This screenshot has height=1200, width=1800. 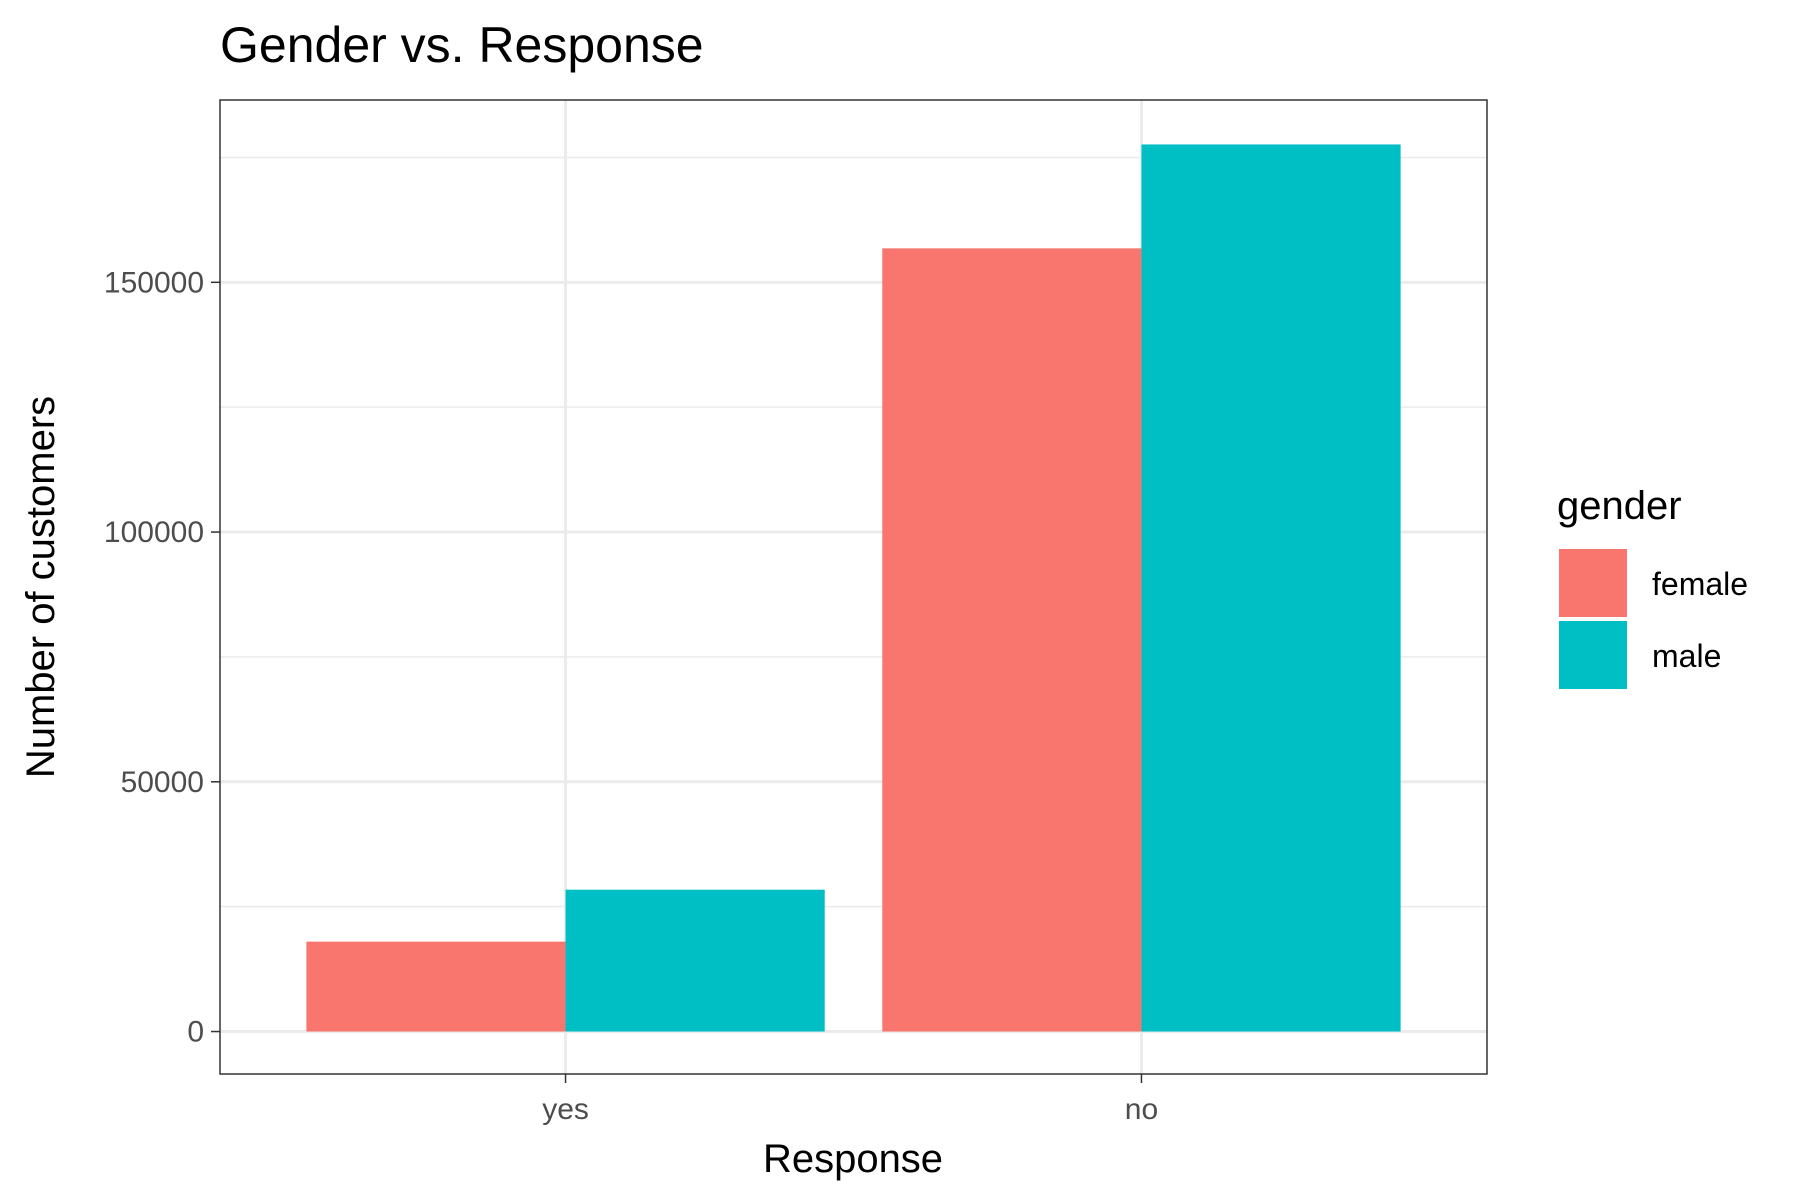 What do you see at coordinates (1593, 655) in the screenshot?
I see `legend-key-male` at bounding box center [1593, 655].